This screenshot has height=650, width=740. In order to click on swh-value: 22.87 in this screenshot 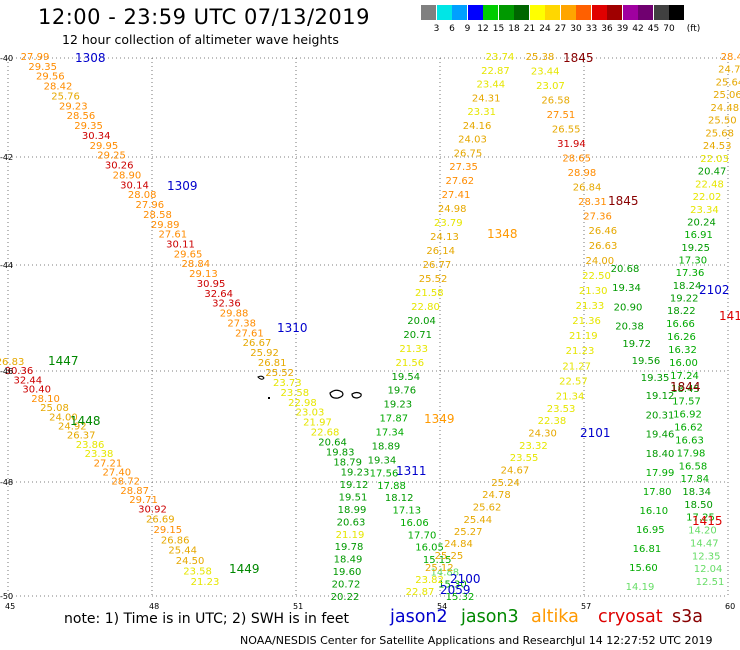, I will do `click(495, 71)`.